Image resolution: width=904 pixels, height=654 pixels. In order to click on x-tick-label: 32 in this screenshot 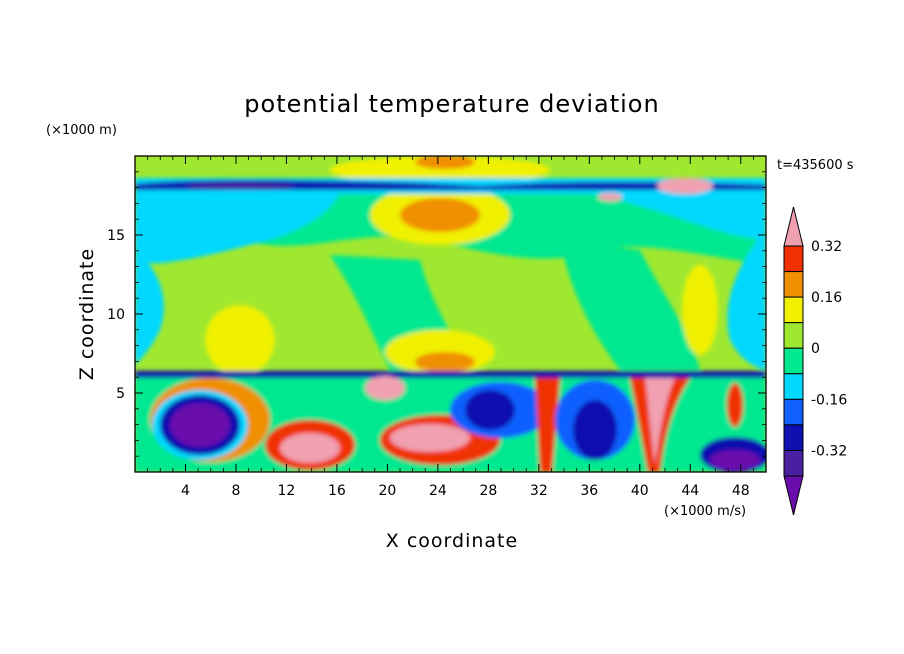, I will do `click(539, 491)`.